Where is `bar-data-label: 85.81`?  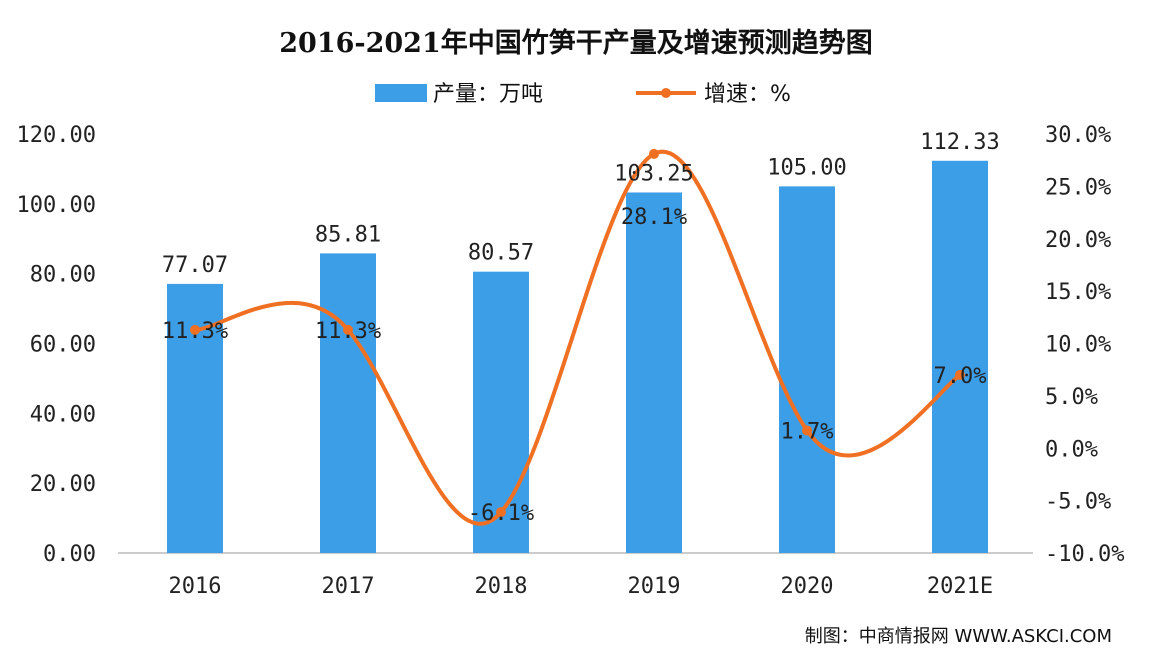
bar-data-label: 85.81 is located at coordinates (348, 234).